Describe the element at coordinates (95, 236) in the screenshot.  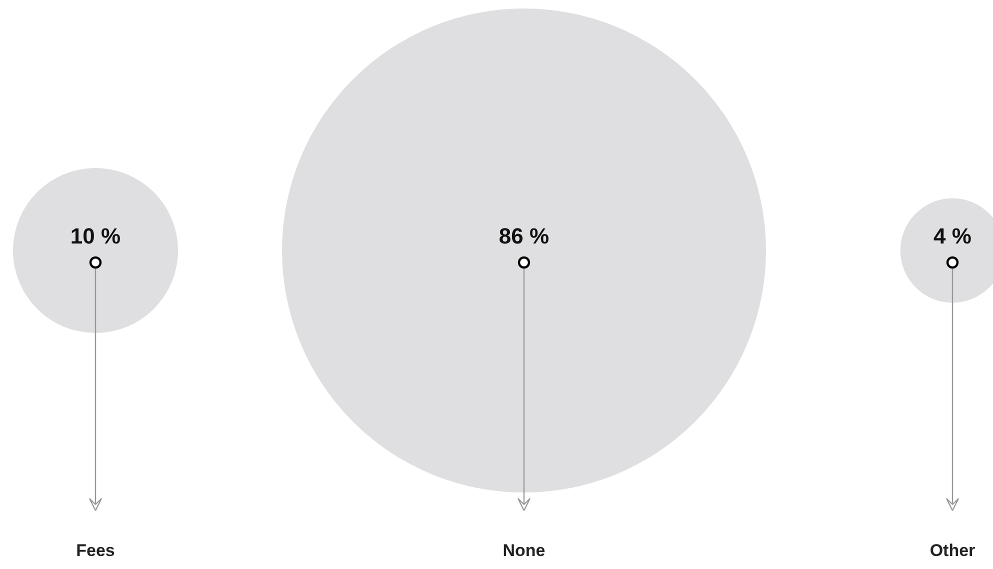
I see `data-label: 10 %` at that location.